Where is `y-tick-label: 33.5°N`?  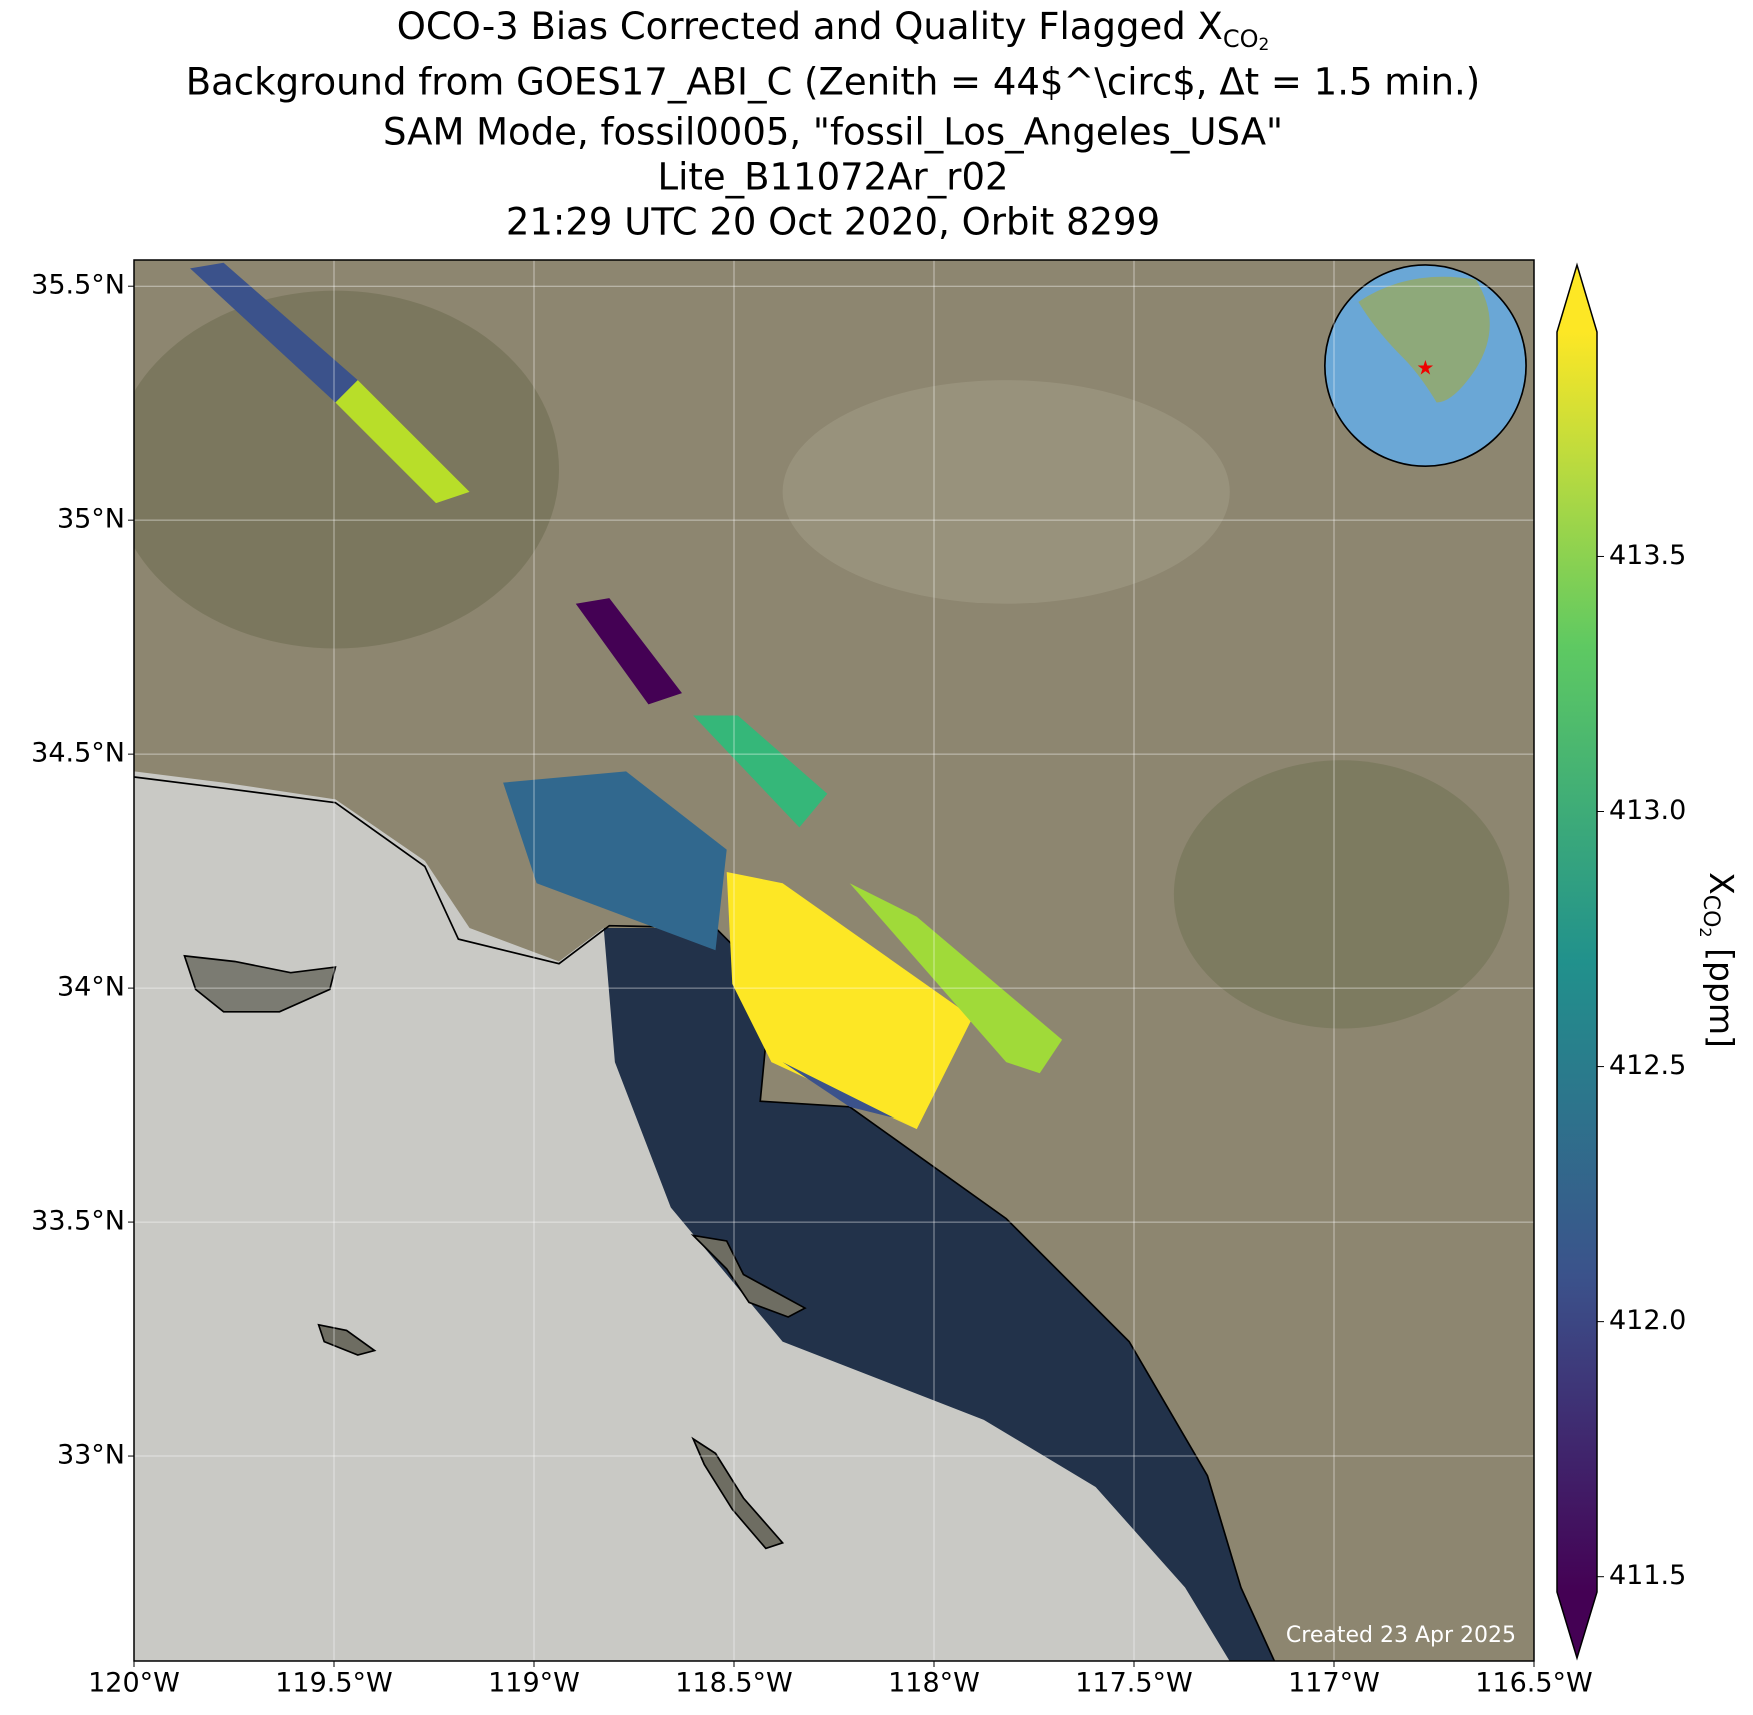
y-tick-label: 33.5°N is located at coordinates (78, 1221).